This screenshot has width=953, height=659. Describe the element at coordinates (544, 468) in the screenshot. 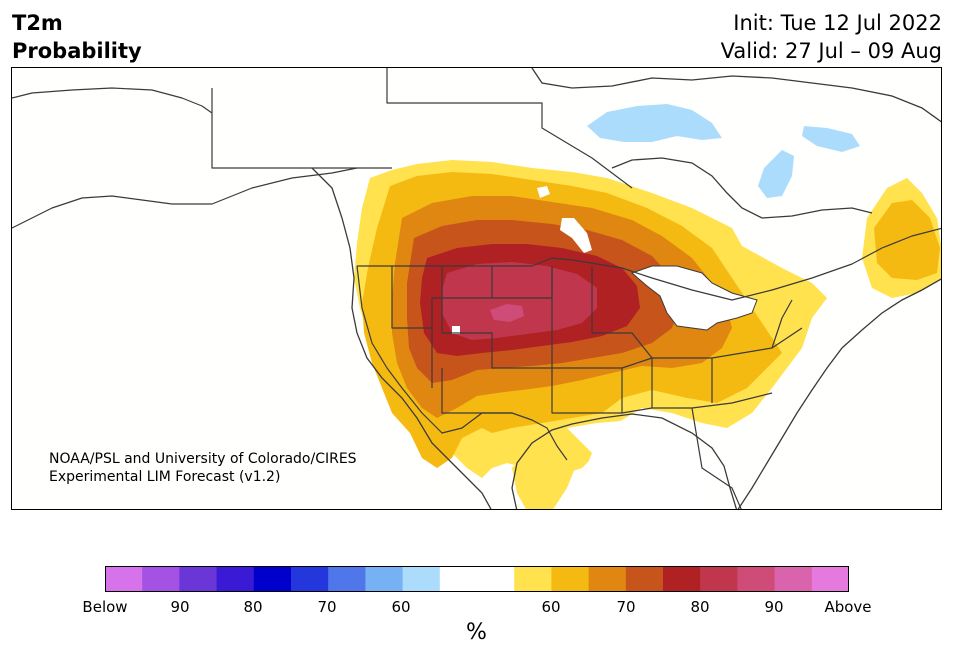

I see `contour-60-mexico` at that location.